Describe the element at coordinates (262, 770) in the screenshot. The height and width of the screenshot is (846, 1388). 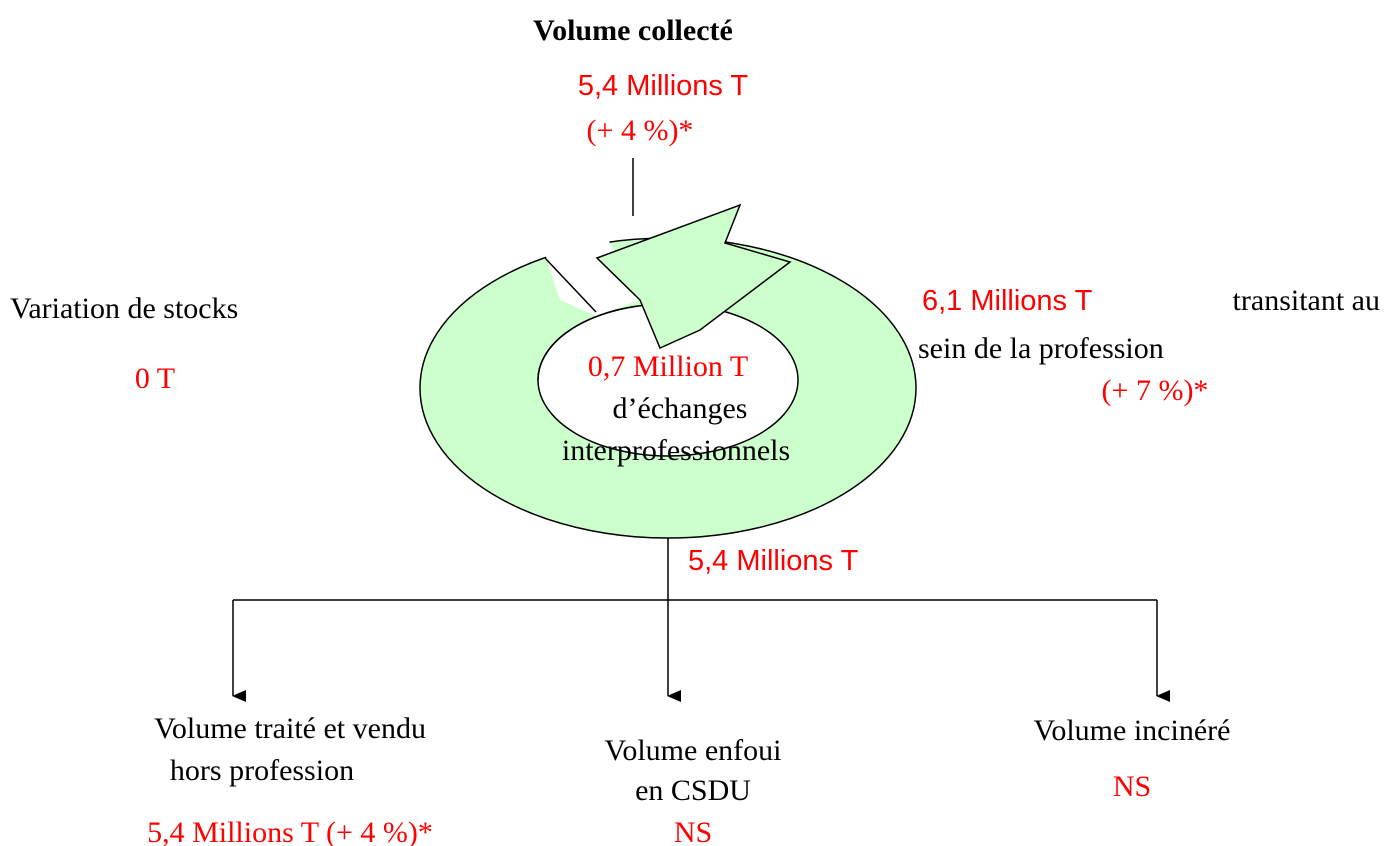
I see `output-line2: hors profession` at that location.